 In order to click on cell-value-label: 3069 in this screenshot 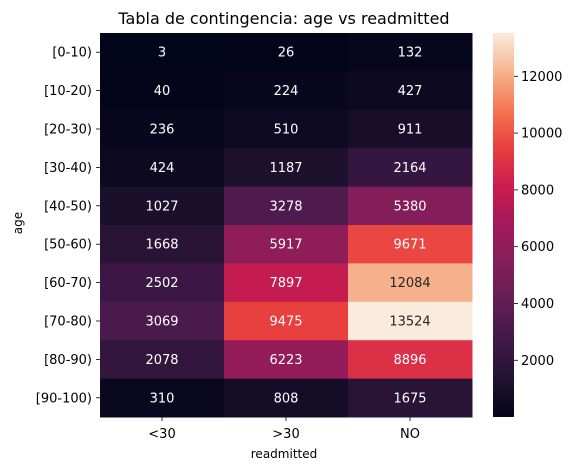, I will do `click(161, 322)`.